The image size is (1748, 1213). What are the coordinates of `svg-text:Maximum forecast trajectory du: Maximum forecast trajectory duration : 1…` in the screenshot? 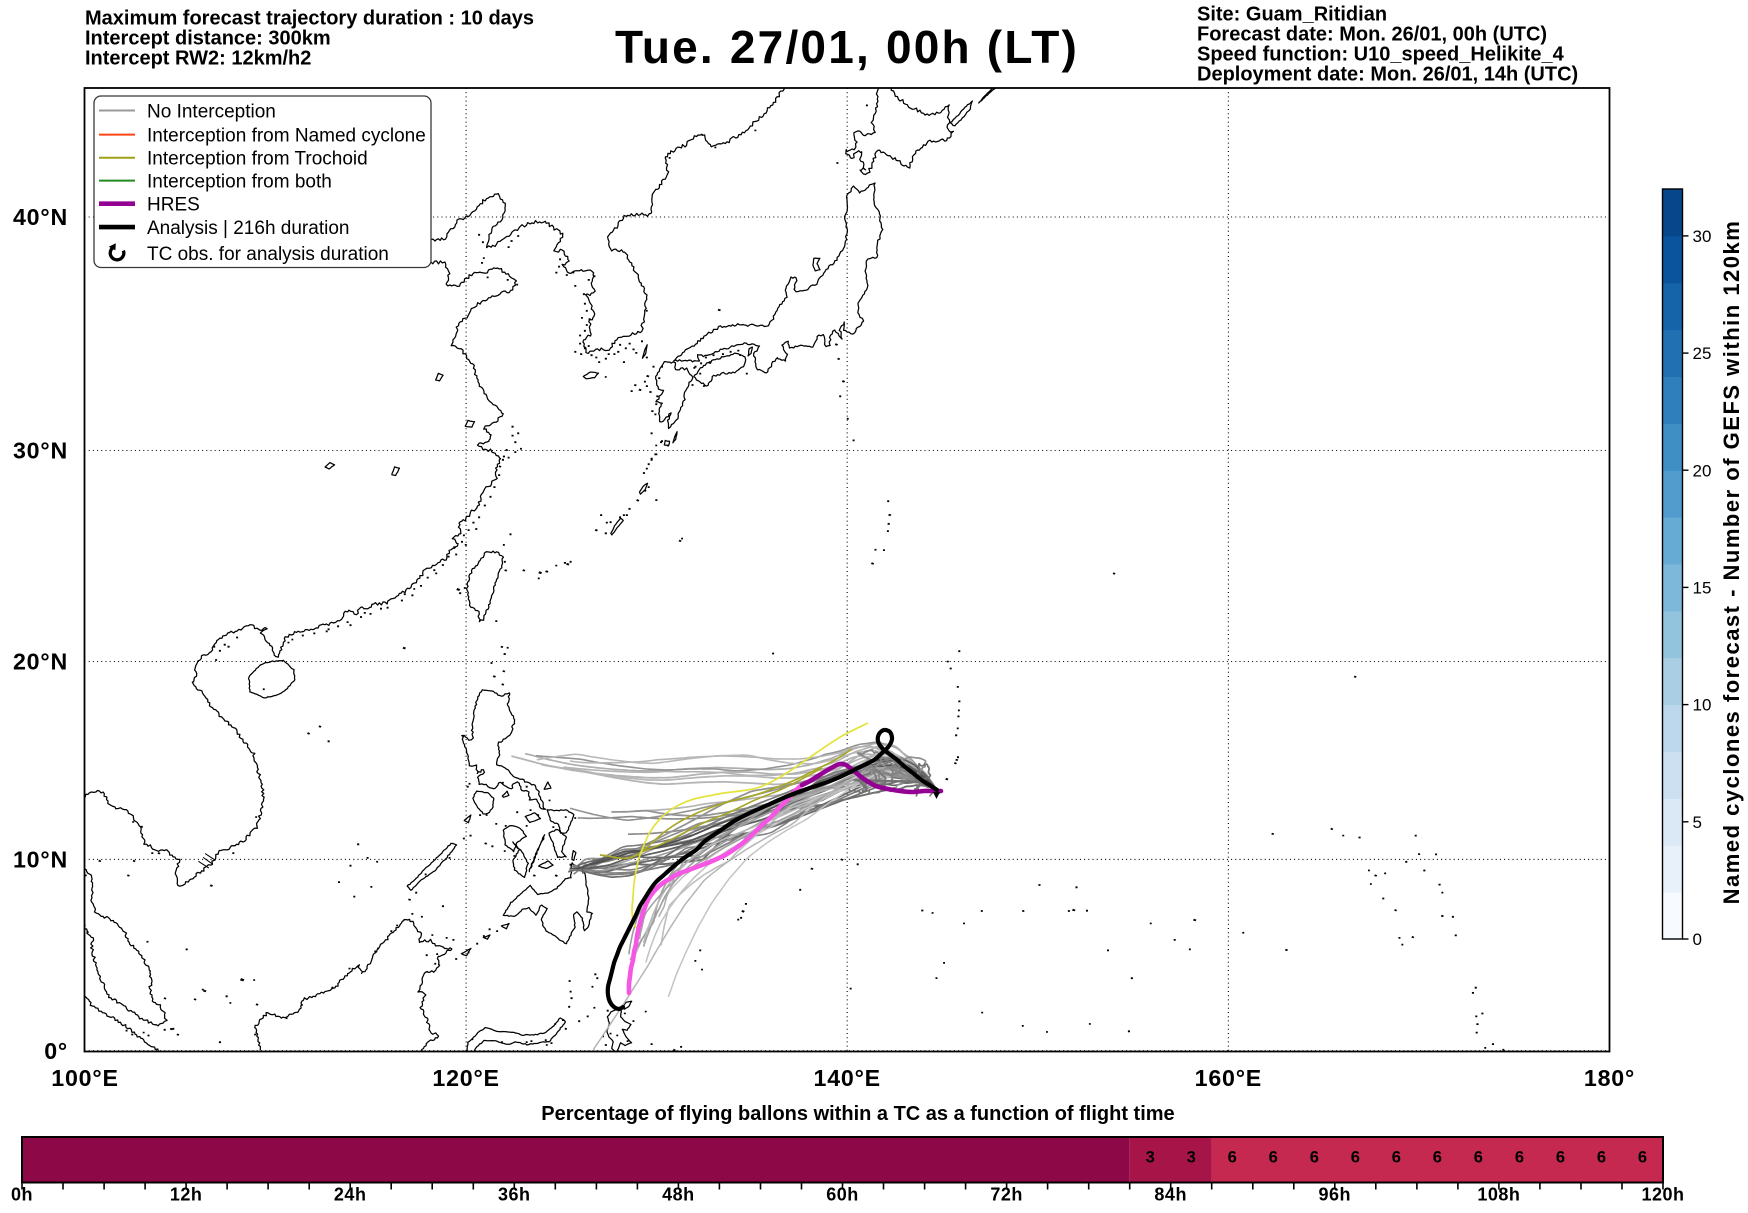 It's located at (309, 19).